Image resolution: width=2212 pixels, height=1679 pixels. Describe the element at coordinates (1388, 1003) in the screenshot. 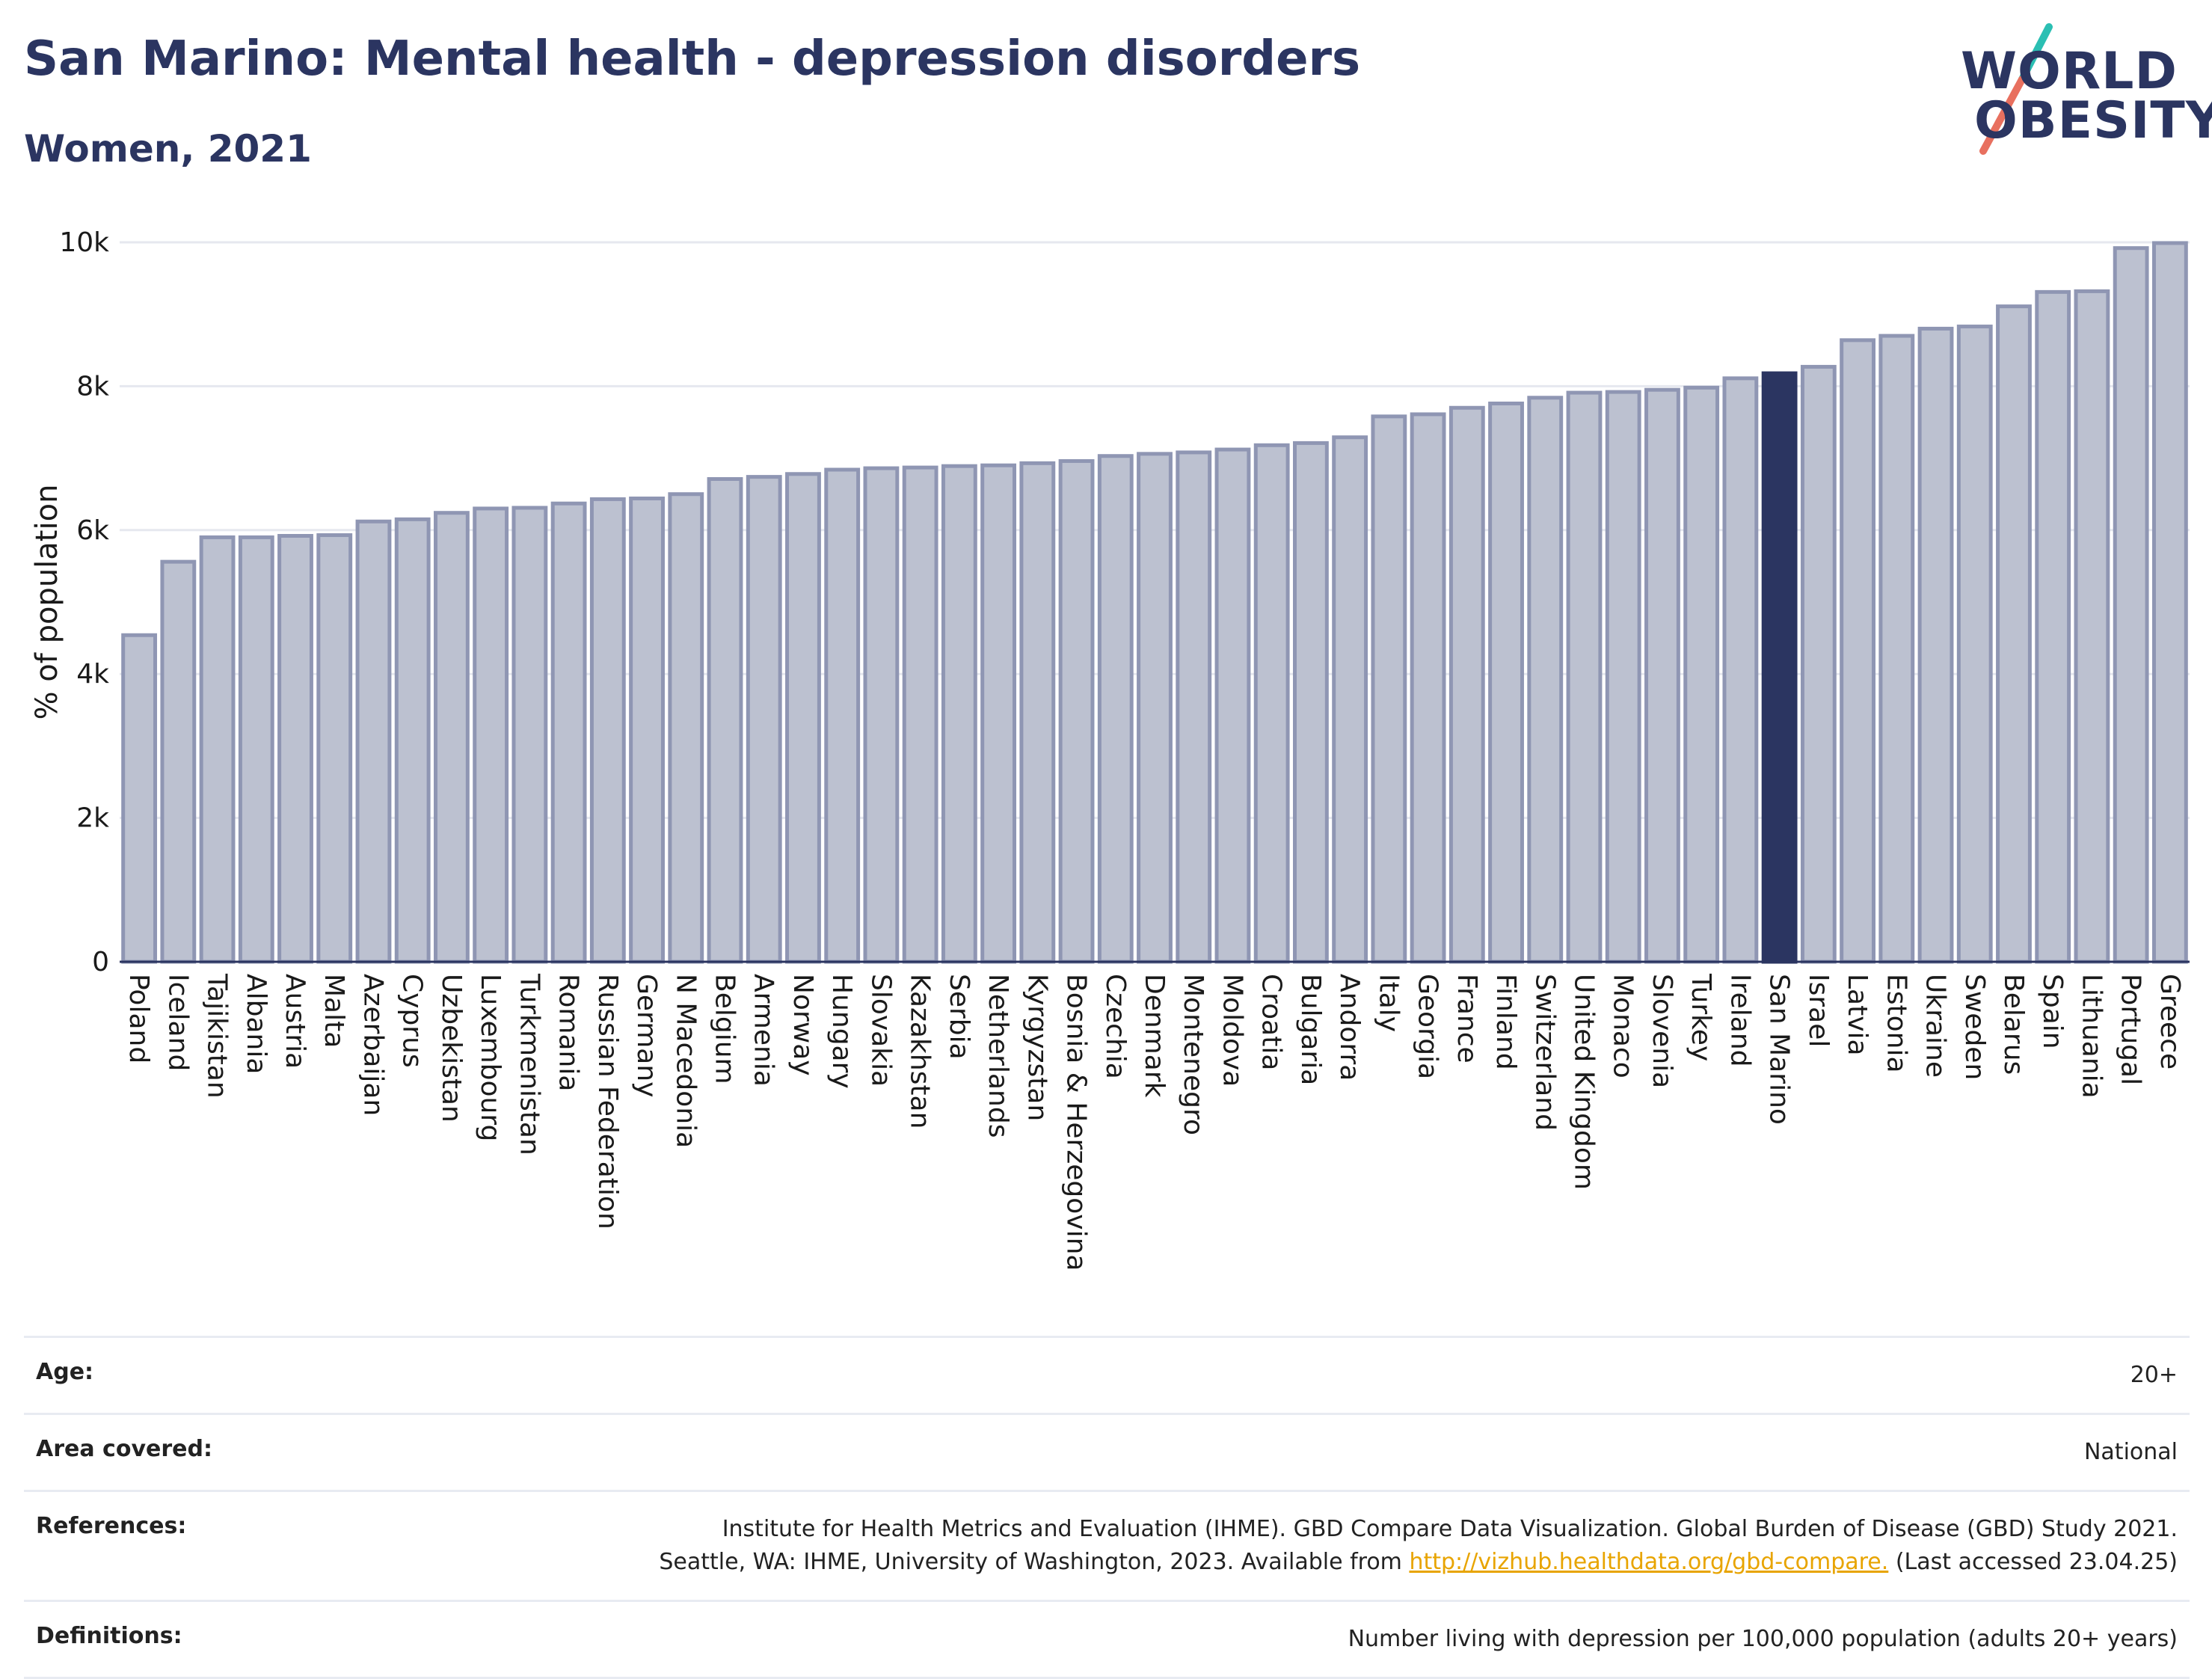

I see `x-tick-label: Italy` at that location.